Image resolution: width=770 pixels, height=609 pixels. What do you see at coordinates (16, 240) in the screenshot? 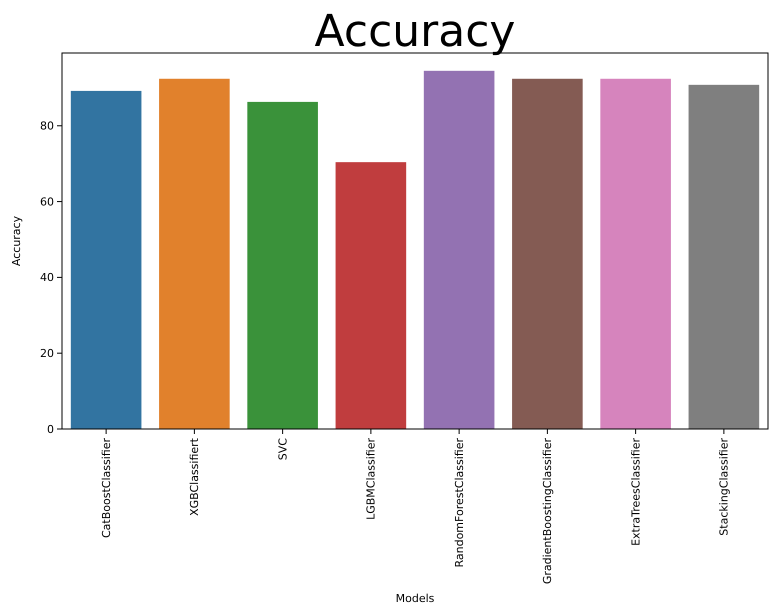
I see `y-axis-title: Accuracy` at bounding box center [16, 240].